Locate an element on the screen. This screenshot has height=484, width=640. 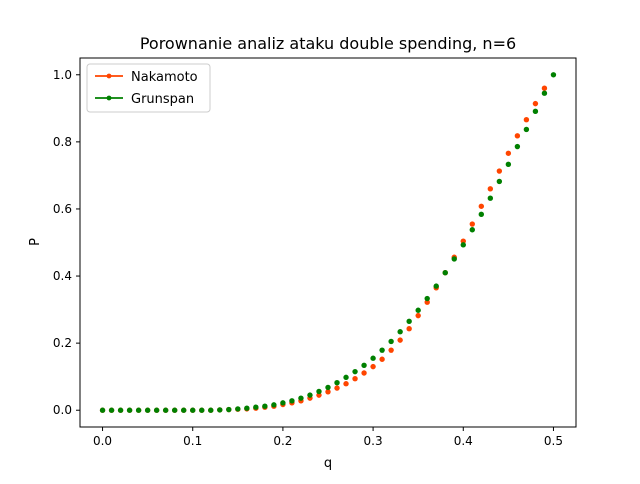
y-axis: 0.0 0.2 0.4 0.6 0.8 1.0 is located at coordinates (66, 242).